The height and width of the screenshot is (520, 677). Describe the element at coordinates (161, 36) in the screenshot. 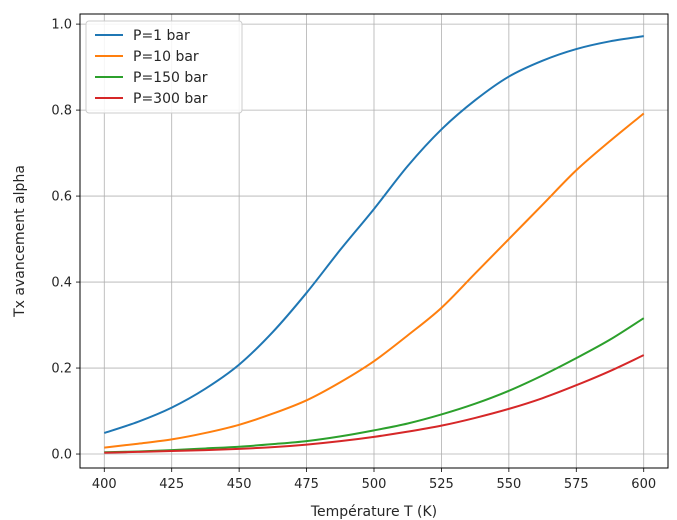

I see `legend-label: P=1 bar` at that location.